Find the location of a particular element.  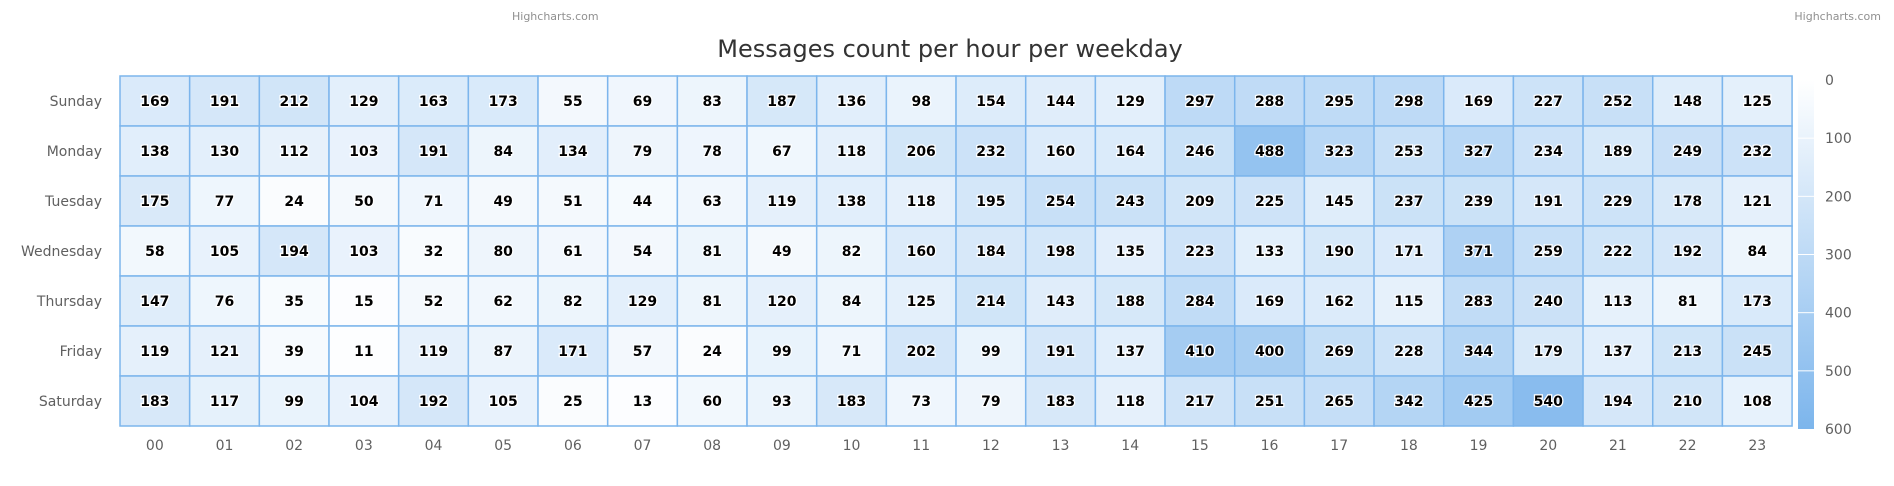

credits-link-right: Highcharts.com is located at coordinates (1837, 16).